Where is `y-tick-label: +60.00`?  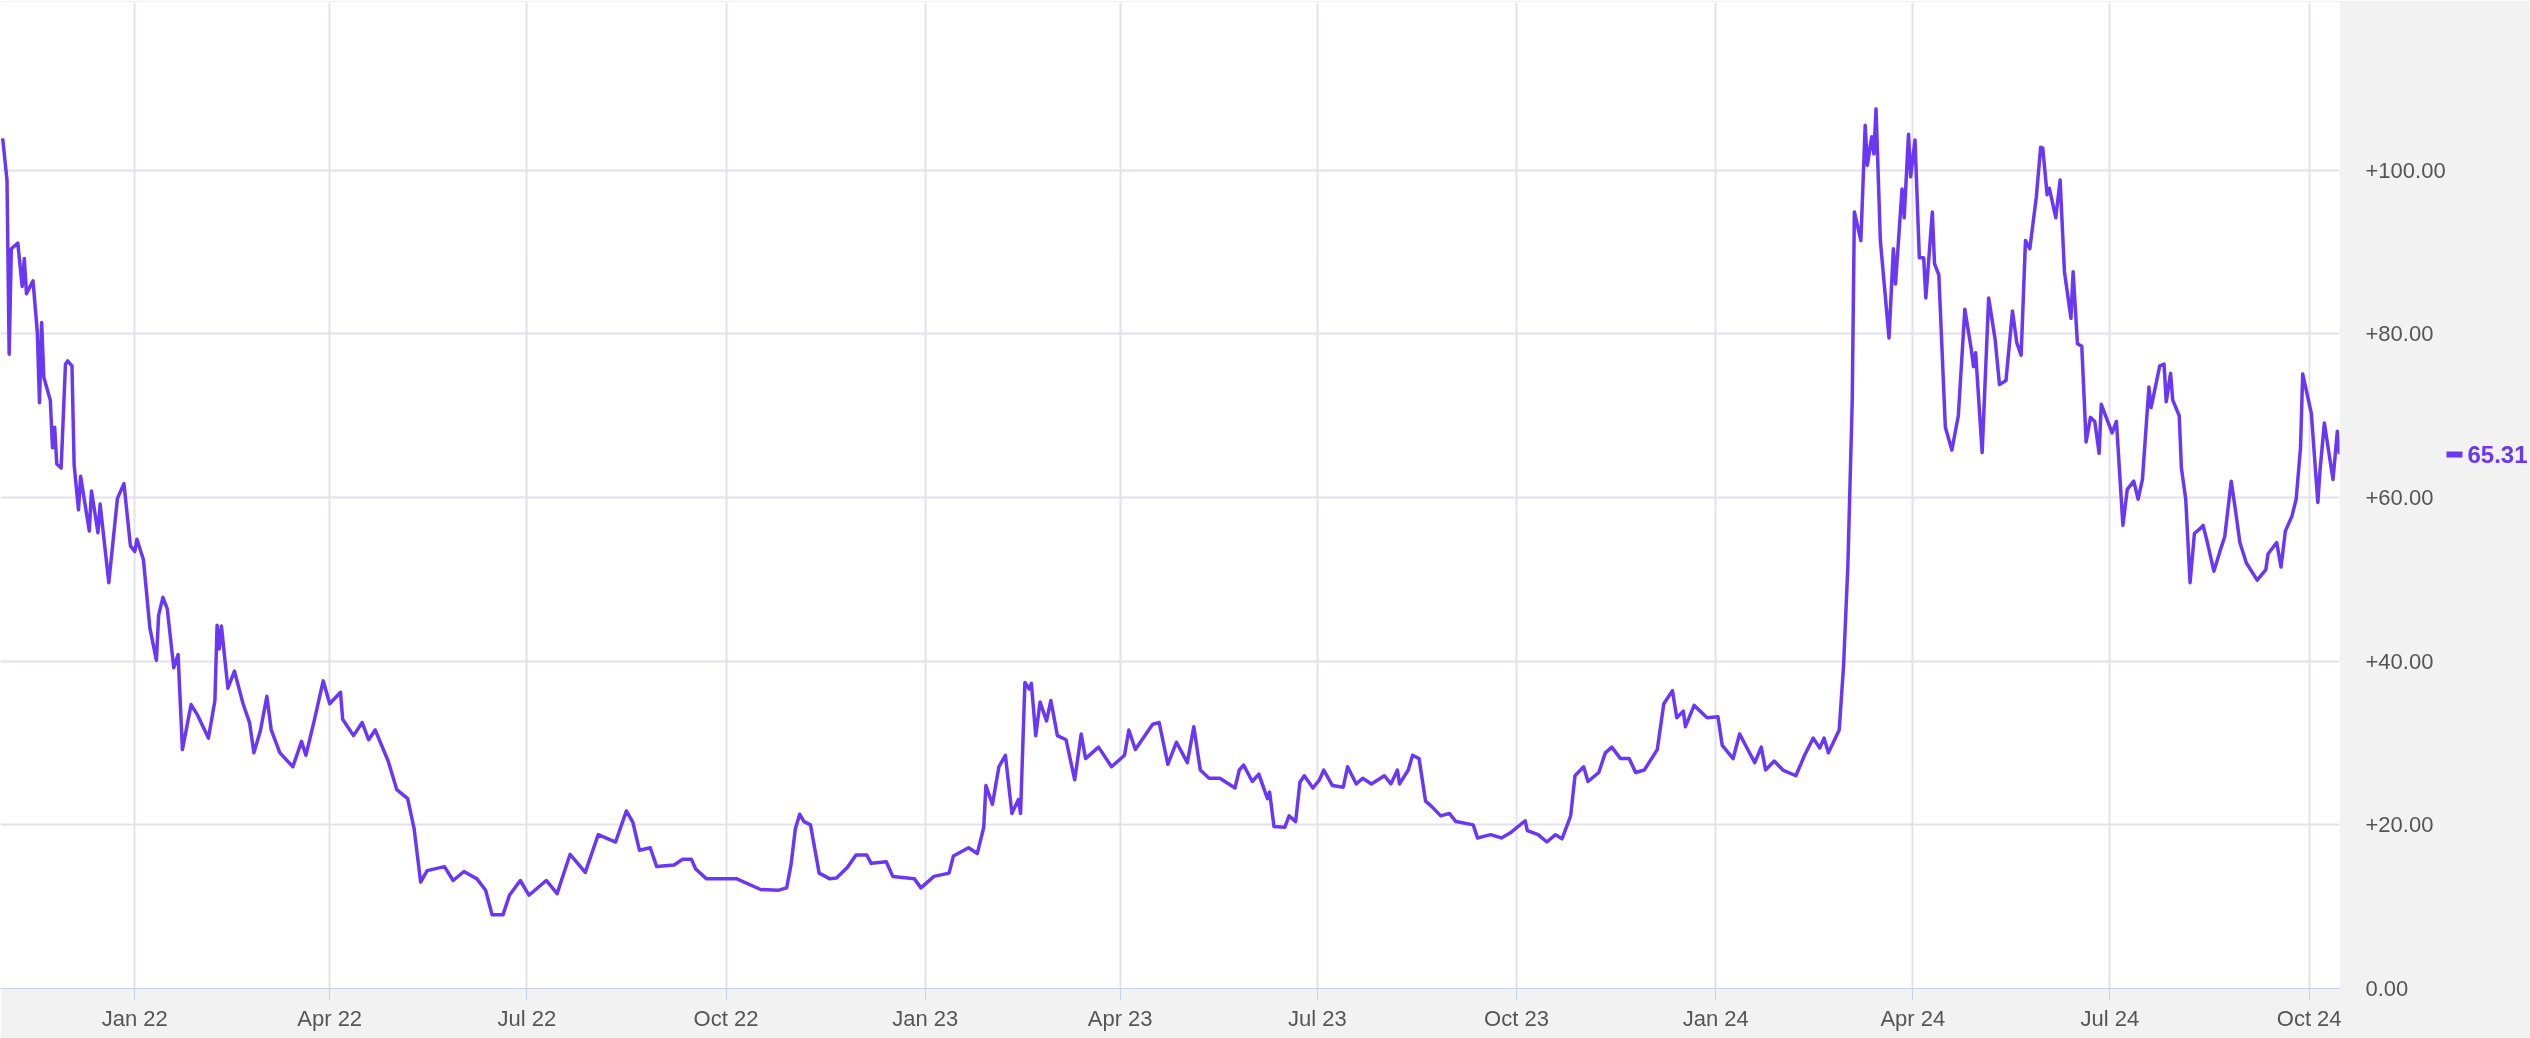 y-tick-label: +60.00 is located at coordinates (2399, 498).